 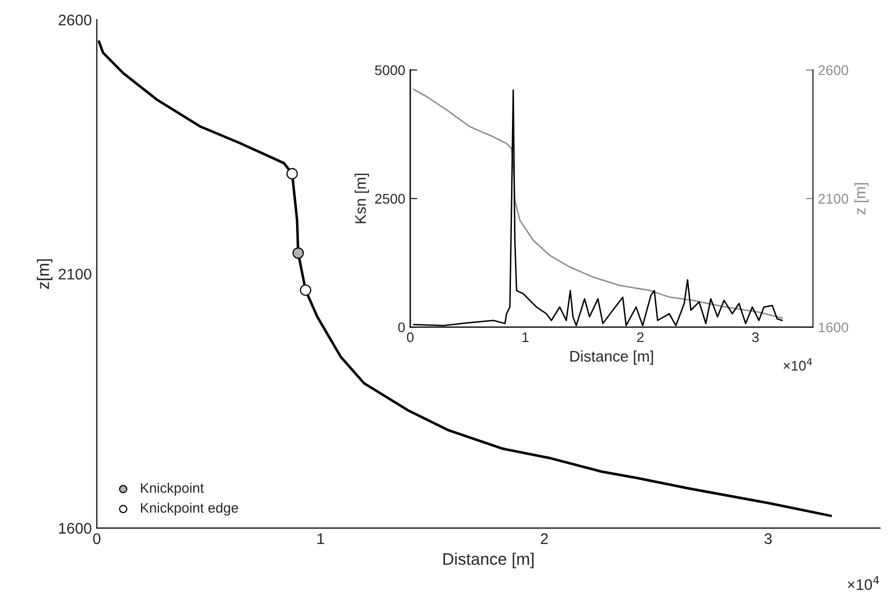 What do you see at coordinates (401, 327) in the screenshot?
I see `y-tick-label: 0` at bounding box center [401, 327].